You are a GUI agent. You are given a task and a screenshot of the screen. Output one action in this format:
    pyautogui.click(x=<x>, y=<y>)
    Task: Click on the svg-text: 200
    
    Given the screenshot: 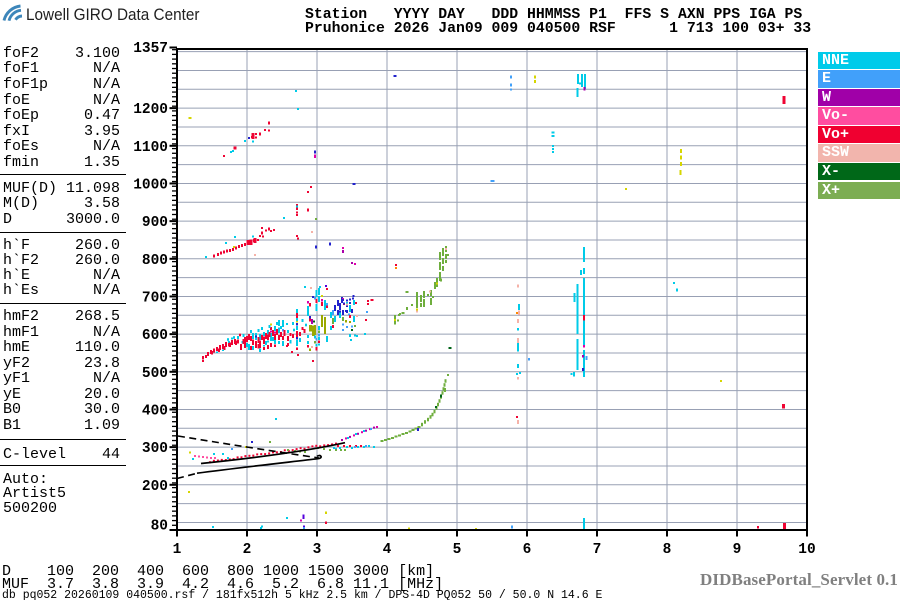 What is the action you would take?
    pyautogui.click(x=155, y=487)
    